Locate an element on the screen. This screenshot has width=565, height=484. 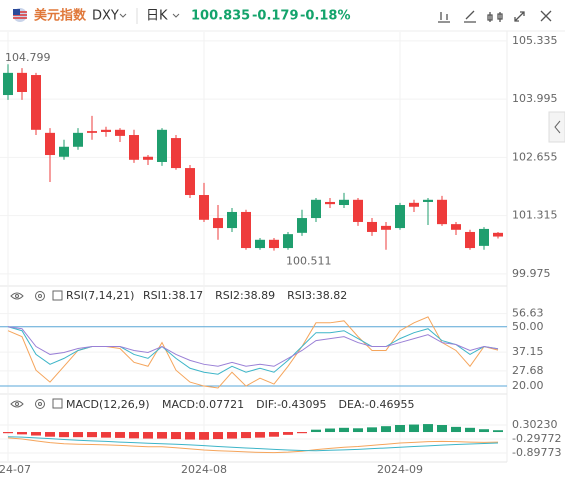
y-tick-label: 37.15 is located at coordinates (528, 351).